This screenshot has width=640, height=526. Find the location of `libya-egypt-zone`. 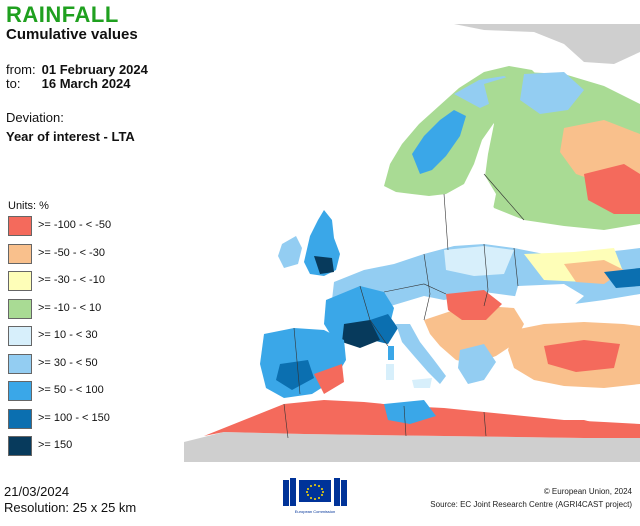

libya-egypt-zone is located at coordinates (569, 428).